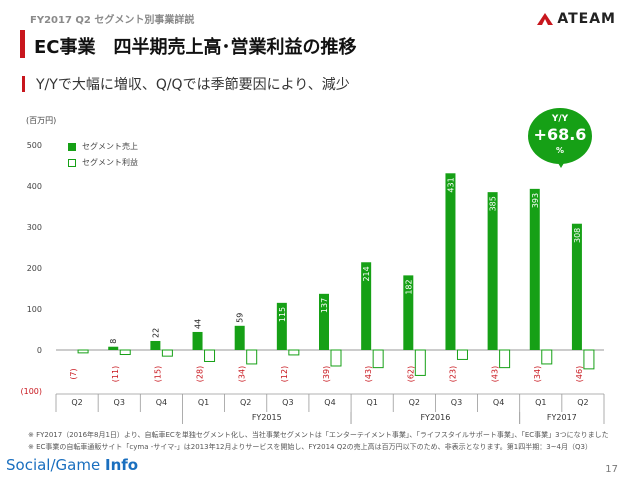  I want to click on profit-value-label: (23), so click(452, 374).